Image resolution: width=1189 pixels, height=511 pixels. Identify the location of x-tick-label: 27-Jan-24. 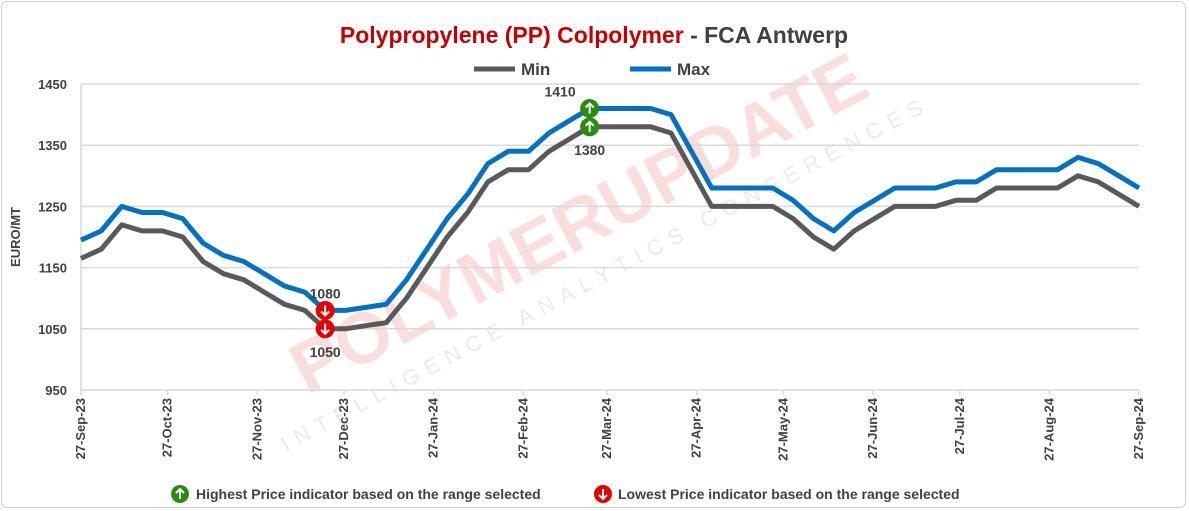
(433, 427).